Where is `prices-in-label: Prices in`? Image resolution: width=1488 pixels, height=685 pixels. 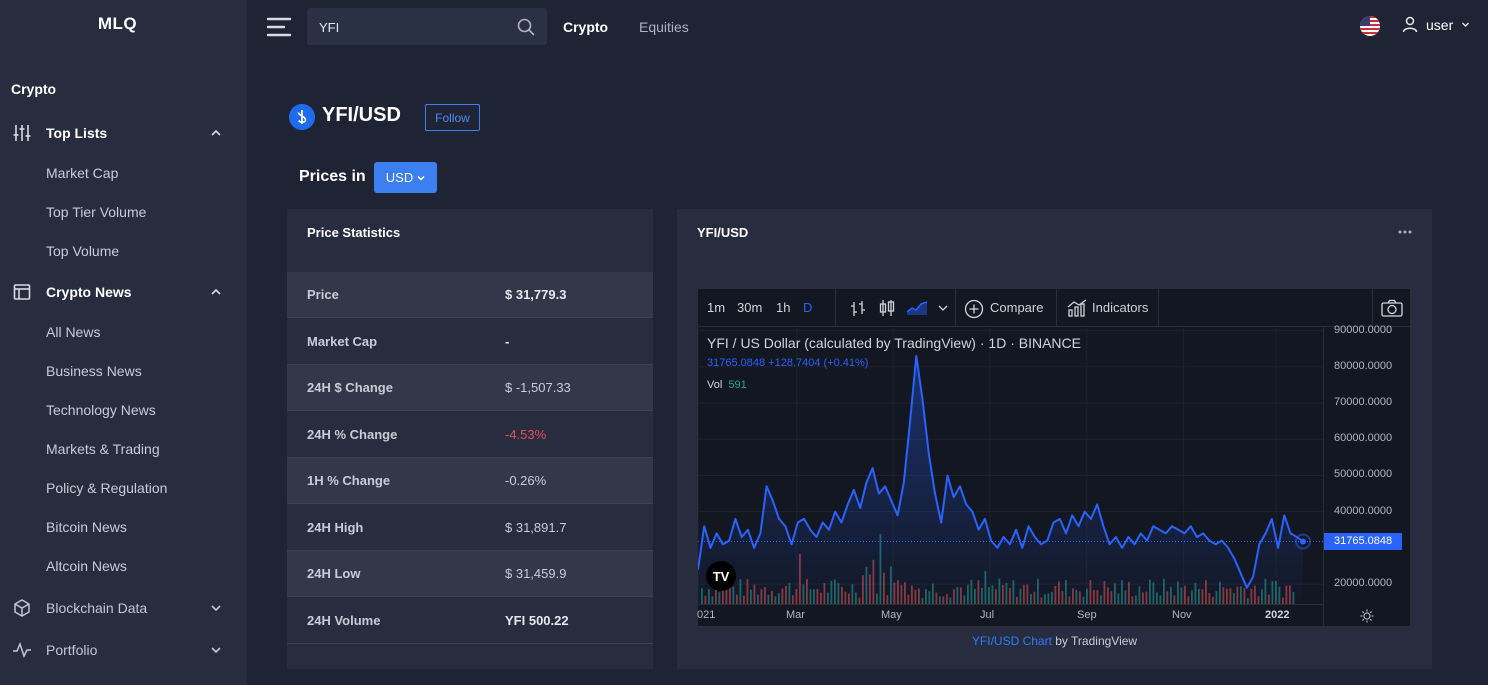
prices-in-label: Prices in is located at coordinates (332, 176).